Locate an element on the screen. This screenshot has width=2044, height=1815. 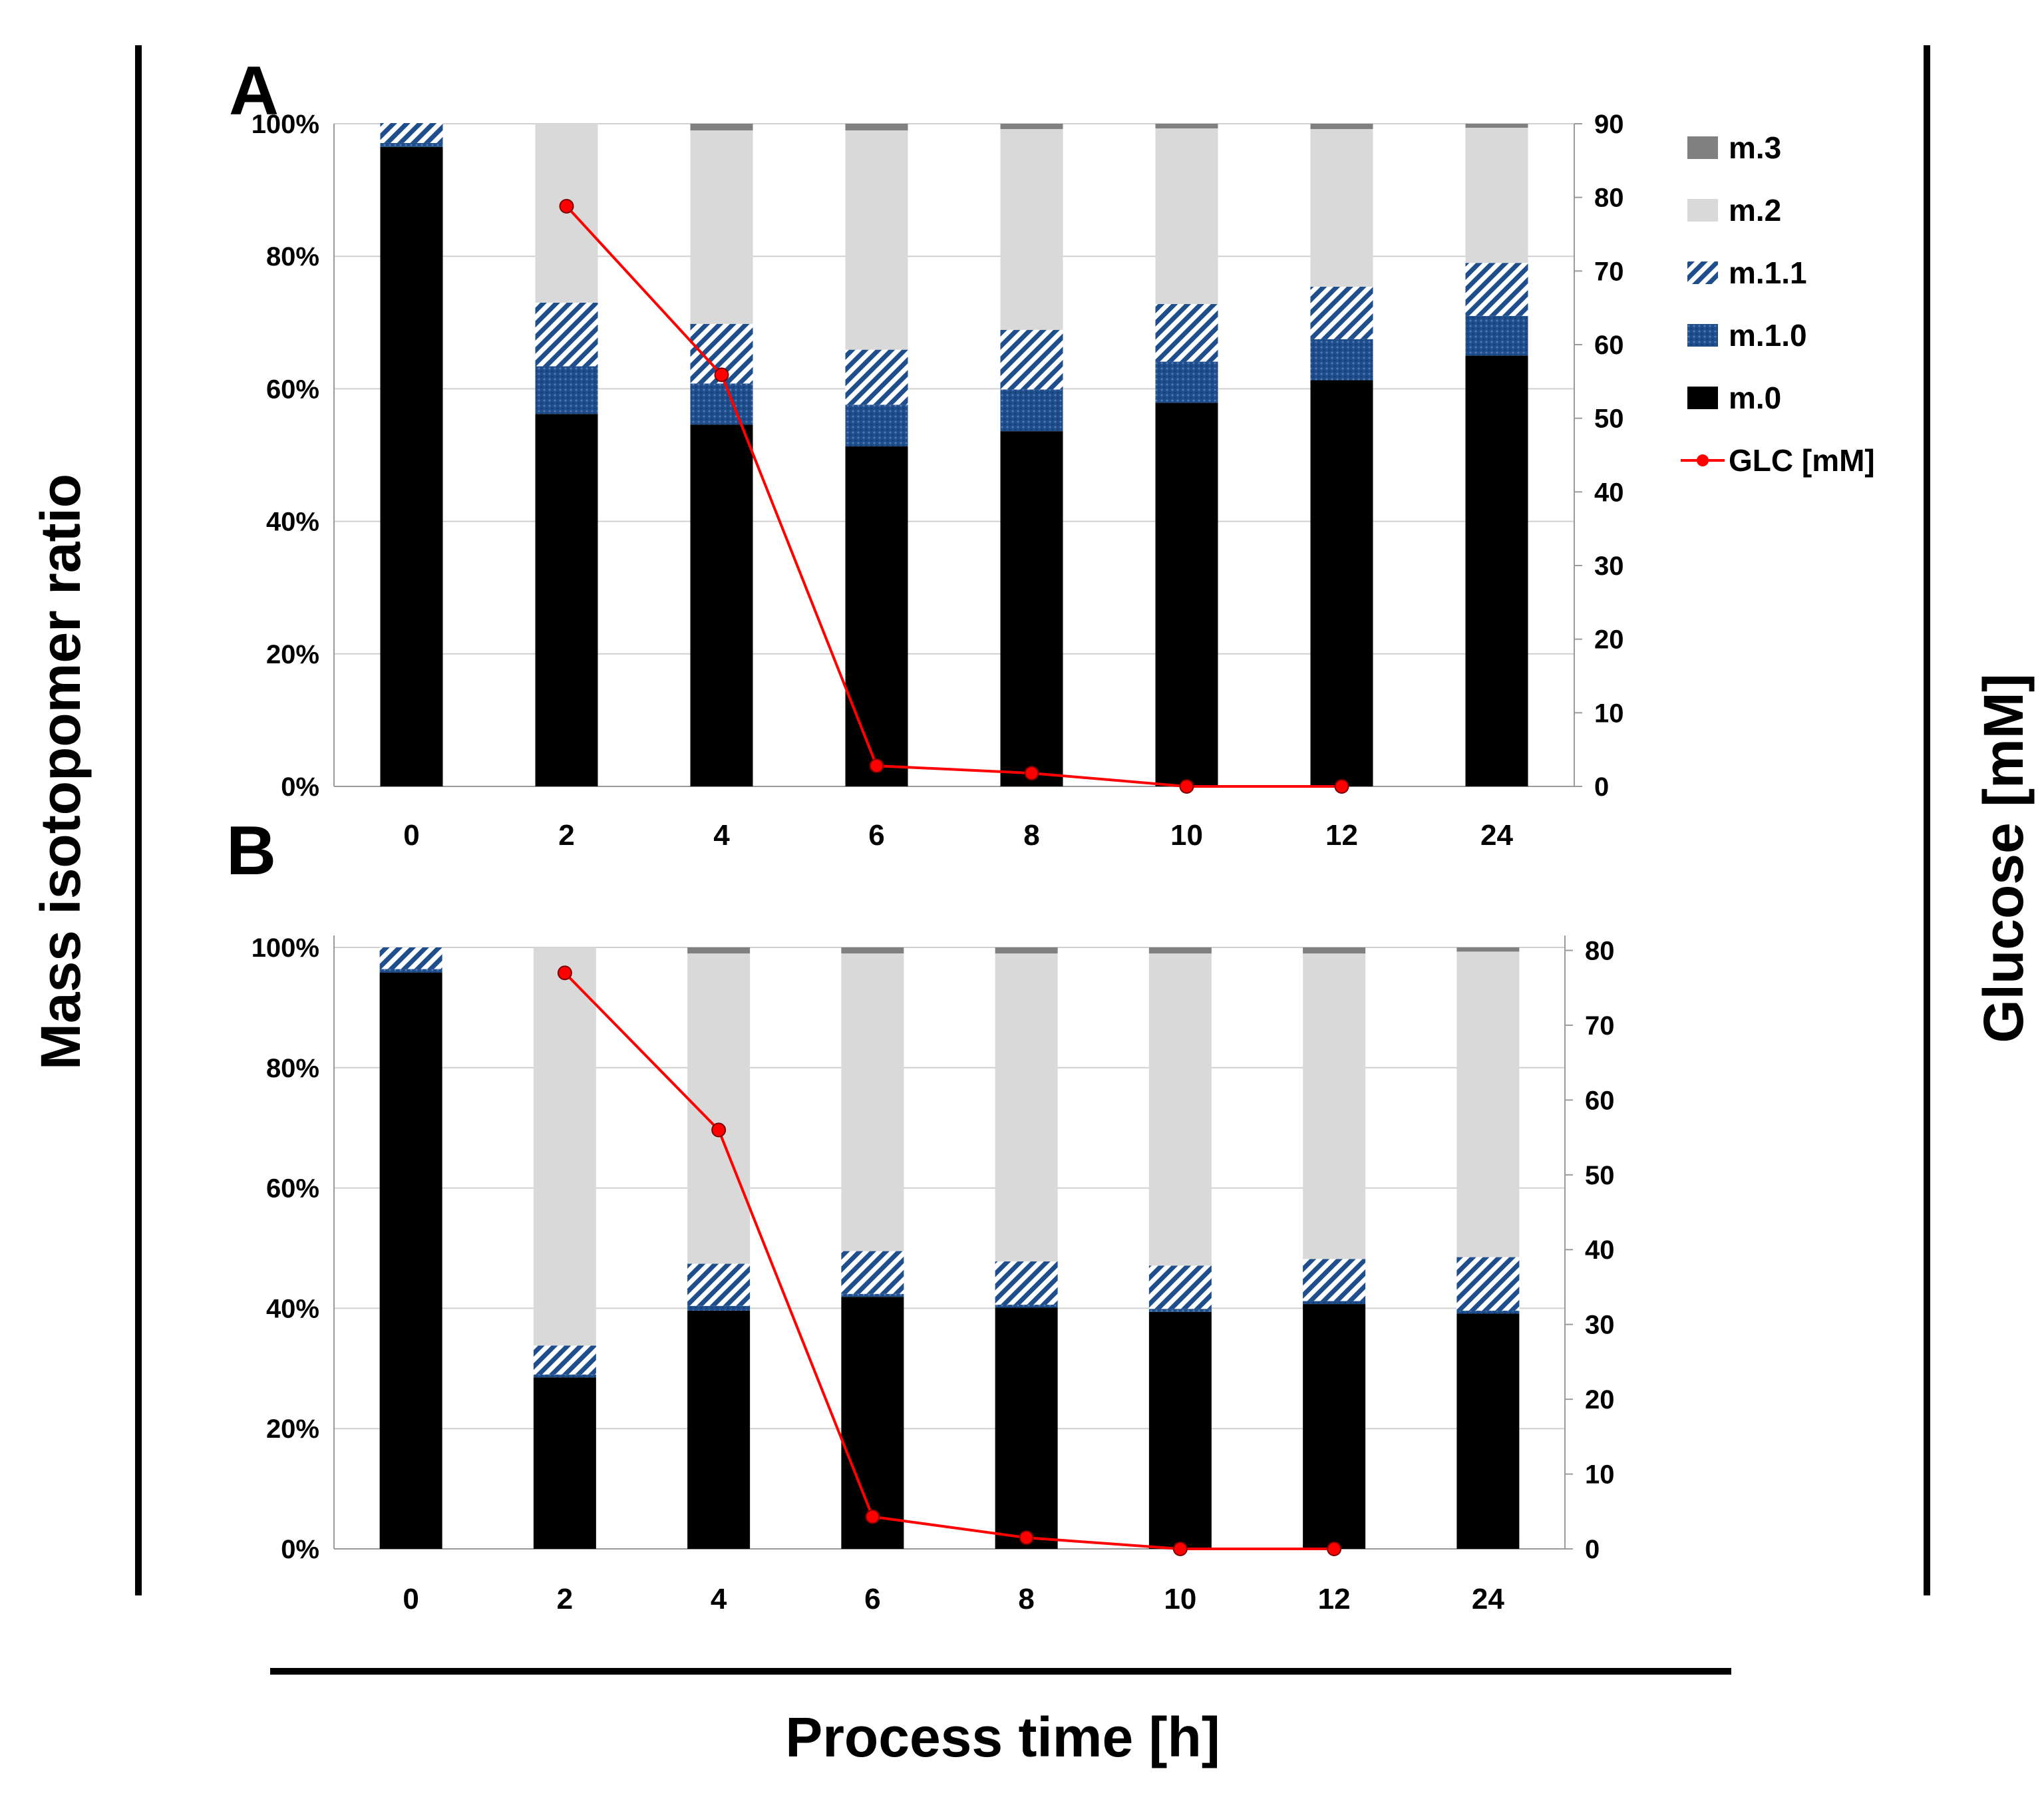
panel-b-bar-m-3-t12 is located at coordinates (1334, 950).